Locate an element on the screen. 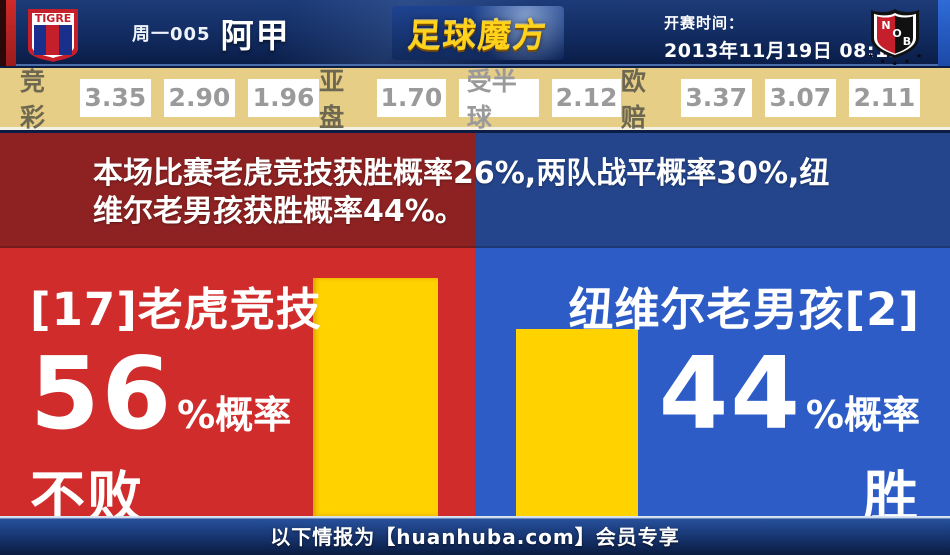 Image resolution: width=950 pixels, height=555 pixels. footer-text: 以下情报为【huanhuba.com】会员专享 is located at coordinates (475, 537).